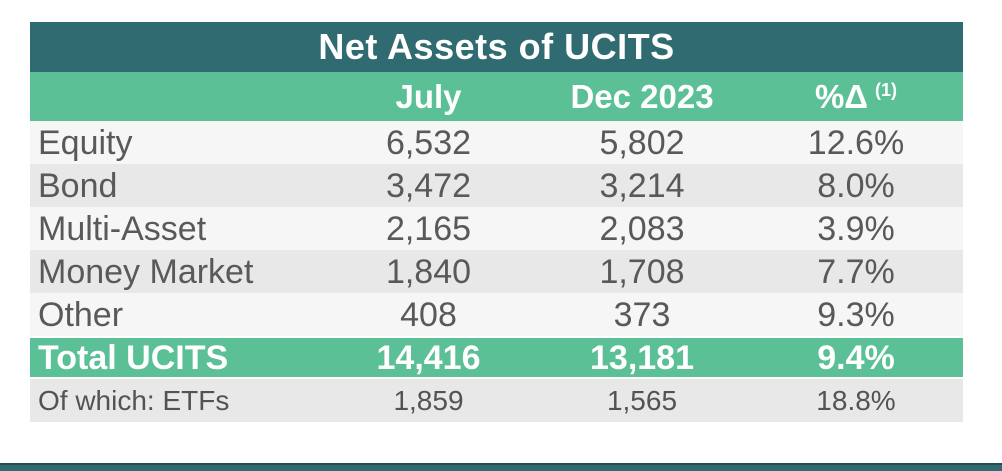 This screenshot has width=1002, height=471. I want to click on footnote-marker: (1), so click(886, 90).